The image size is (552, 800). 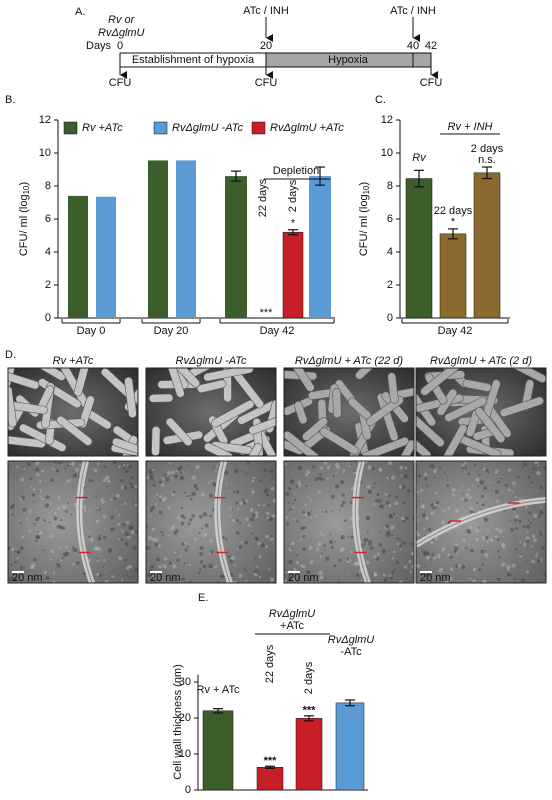 What do you see at coordinates (48, 318) in the screenshot?
I see `y-tick-label: 0` at bounding box center [48, 318].